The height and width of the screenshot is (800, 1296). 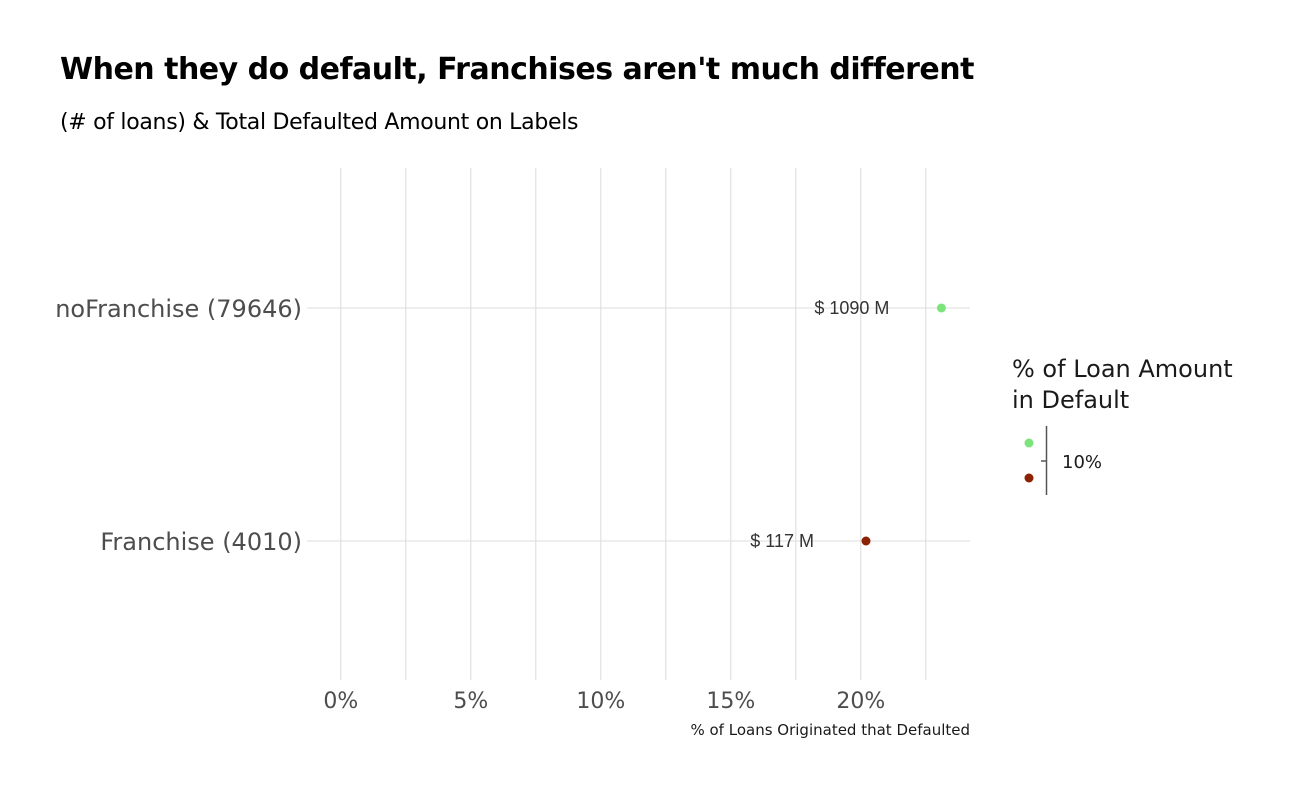 I want to click on x-tick-label: 20%, so click(x=860, y=701).